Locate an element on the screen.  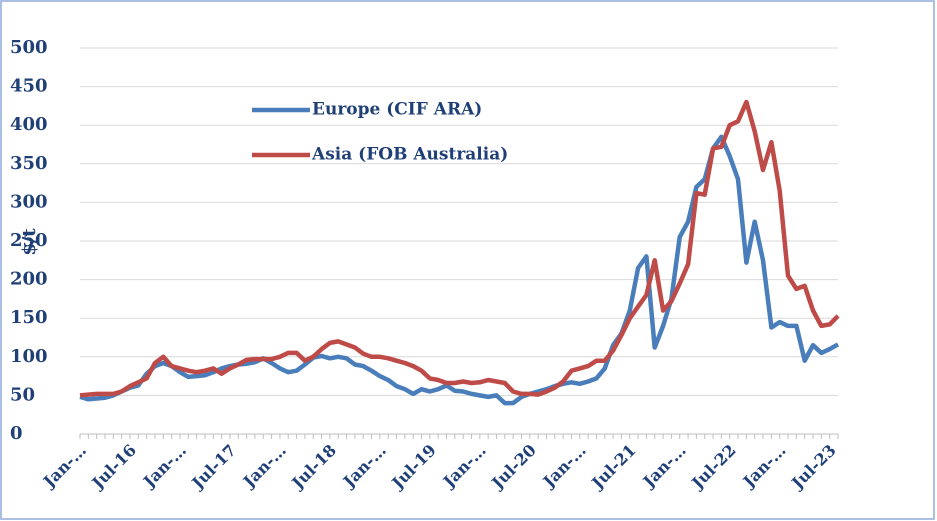
y-tick-label: 50 is located at coordinates (22, 394).